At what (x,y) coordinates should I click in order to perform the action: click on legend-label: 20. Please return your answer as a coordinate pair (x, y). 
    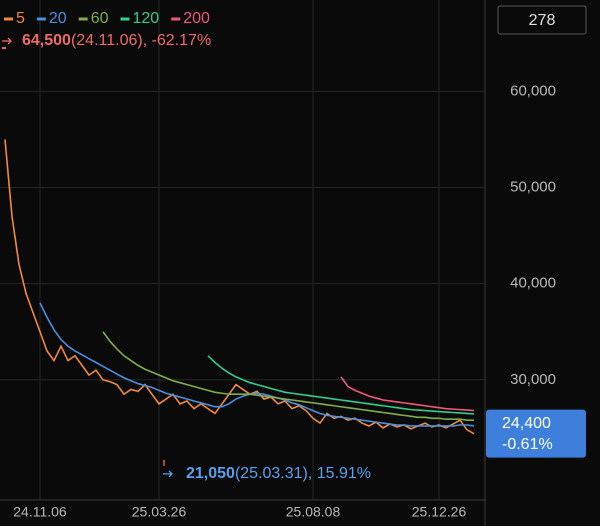
    Looking at the image, I should click on (58, 18).